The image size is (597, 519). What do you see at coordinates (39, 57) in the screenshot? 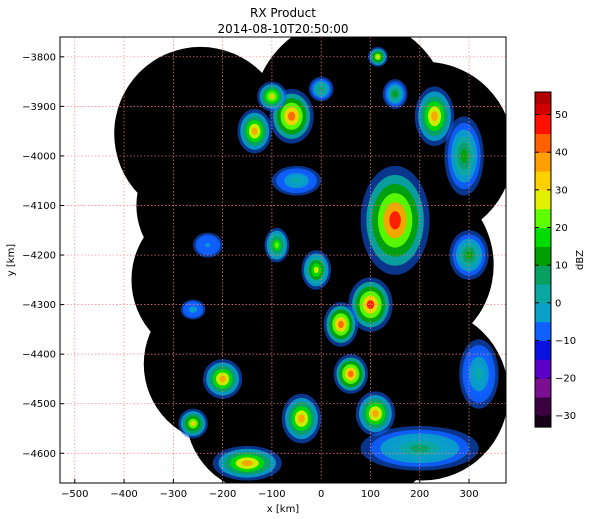
I see `y-tick-label: −3800` at bounding box center [39, 57].